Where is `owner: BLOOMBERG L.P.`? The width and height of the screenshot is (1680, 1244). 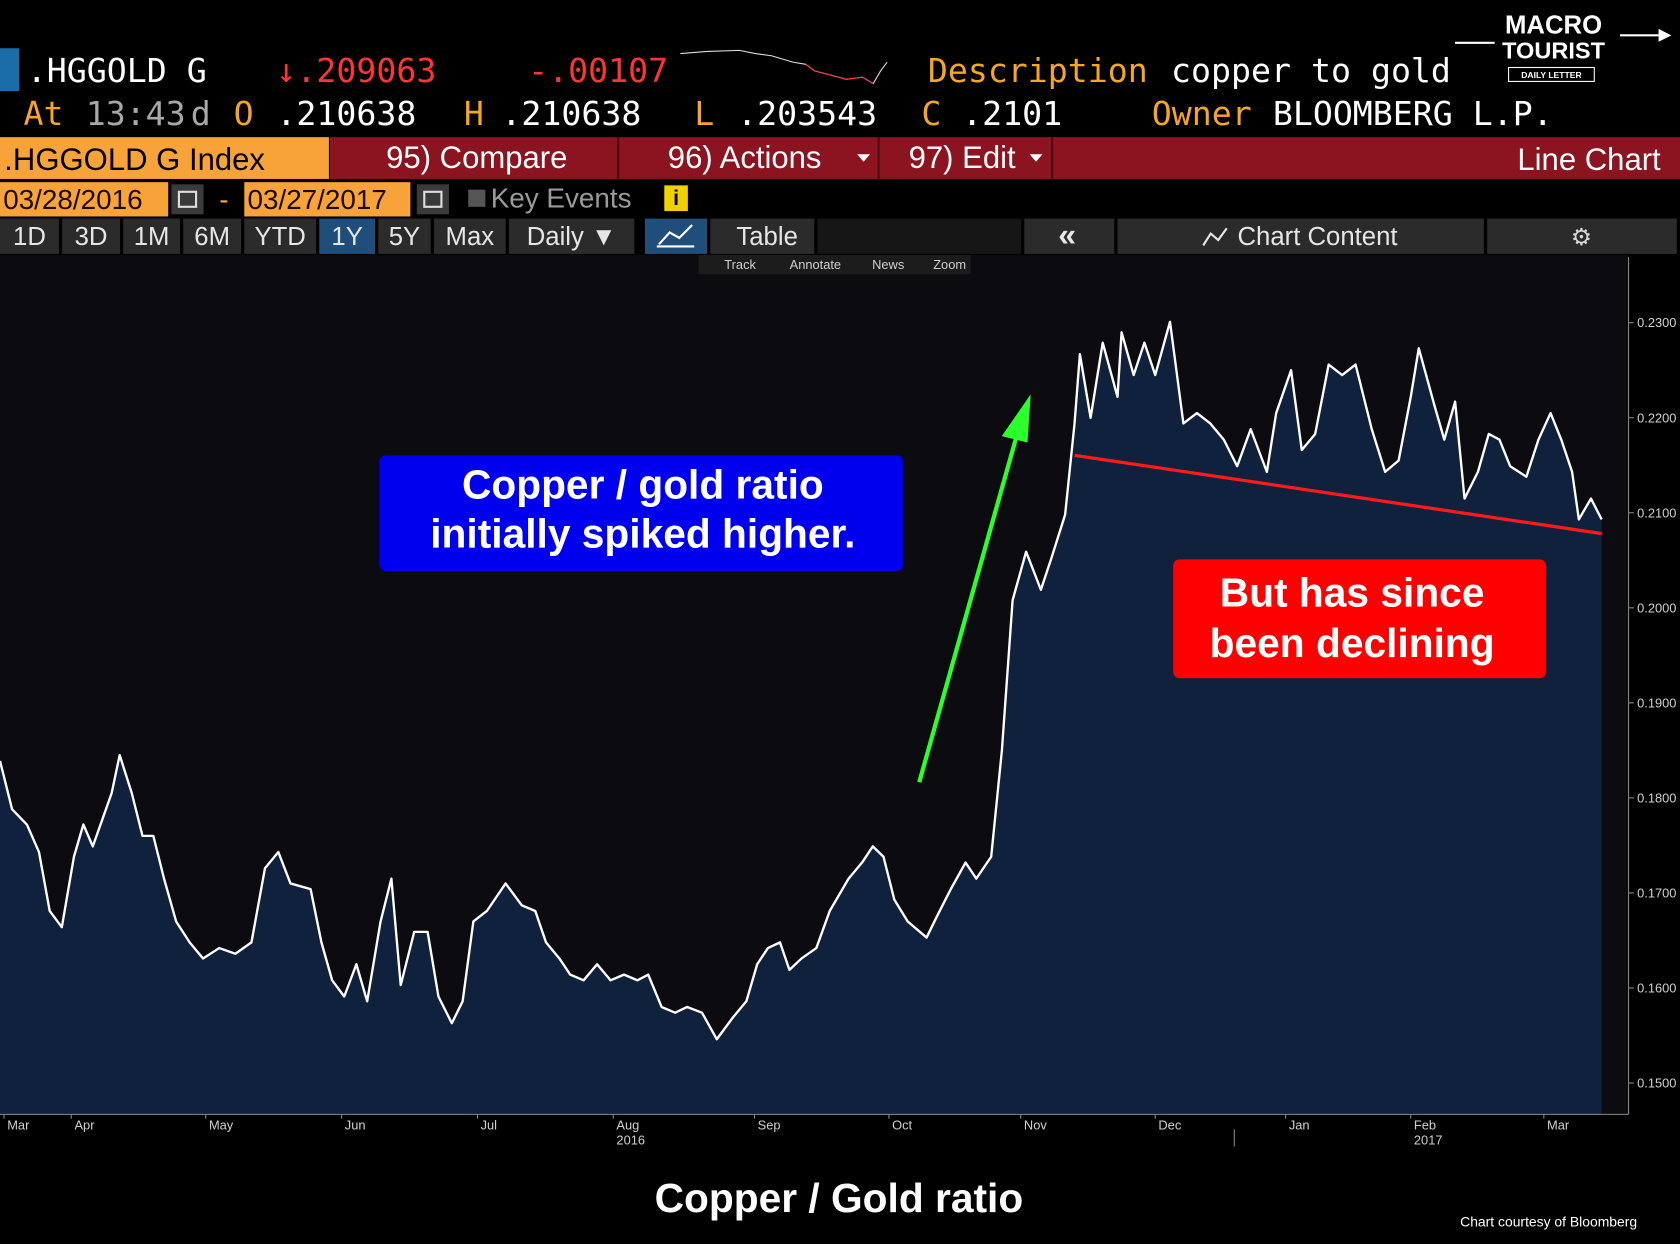 owner: BLOOMBERG L.P. is located at coordinates (1413, 113).